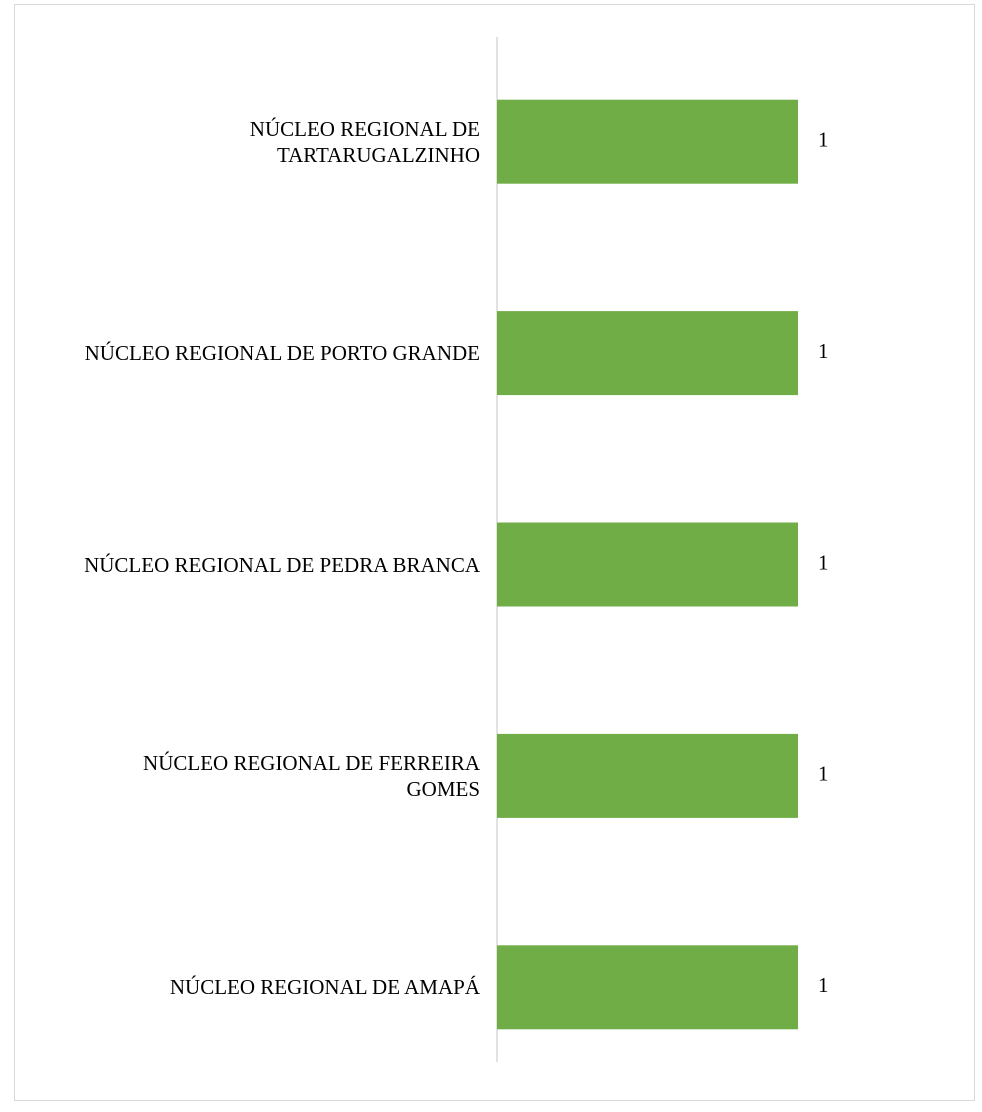 The width and height of the screenshot is (982, 1112). What do you see at coordinates (324, 987) in the screenshot?
I see `category-label: NÚCLEO REGIONAL DE AMAPÁ` at bounding box center [324, 987].